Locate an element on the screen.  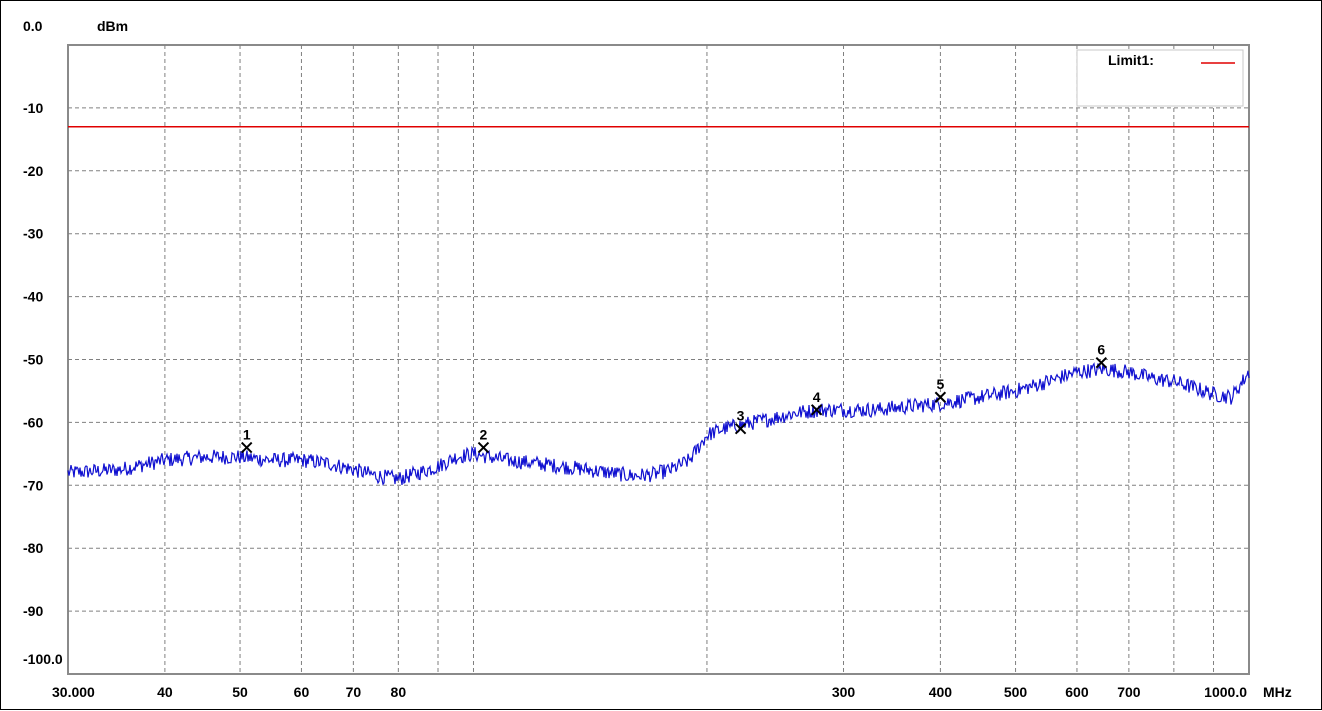
marker-3: 3 is located at coordinates (740, 421).